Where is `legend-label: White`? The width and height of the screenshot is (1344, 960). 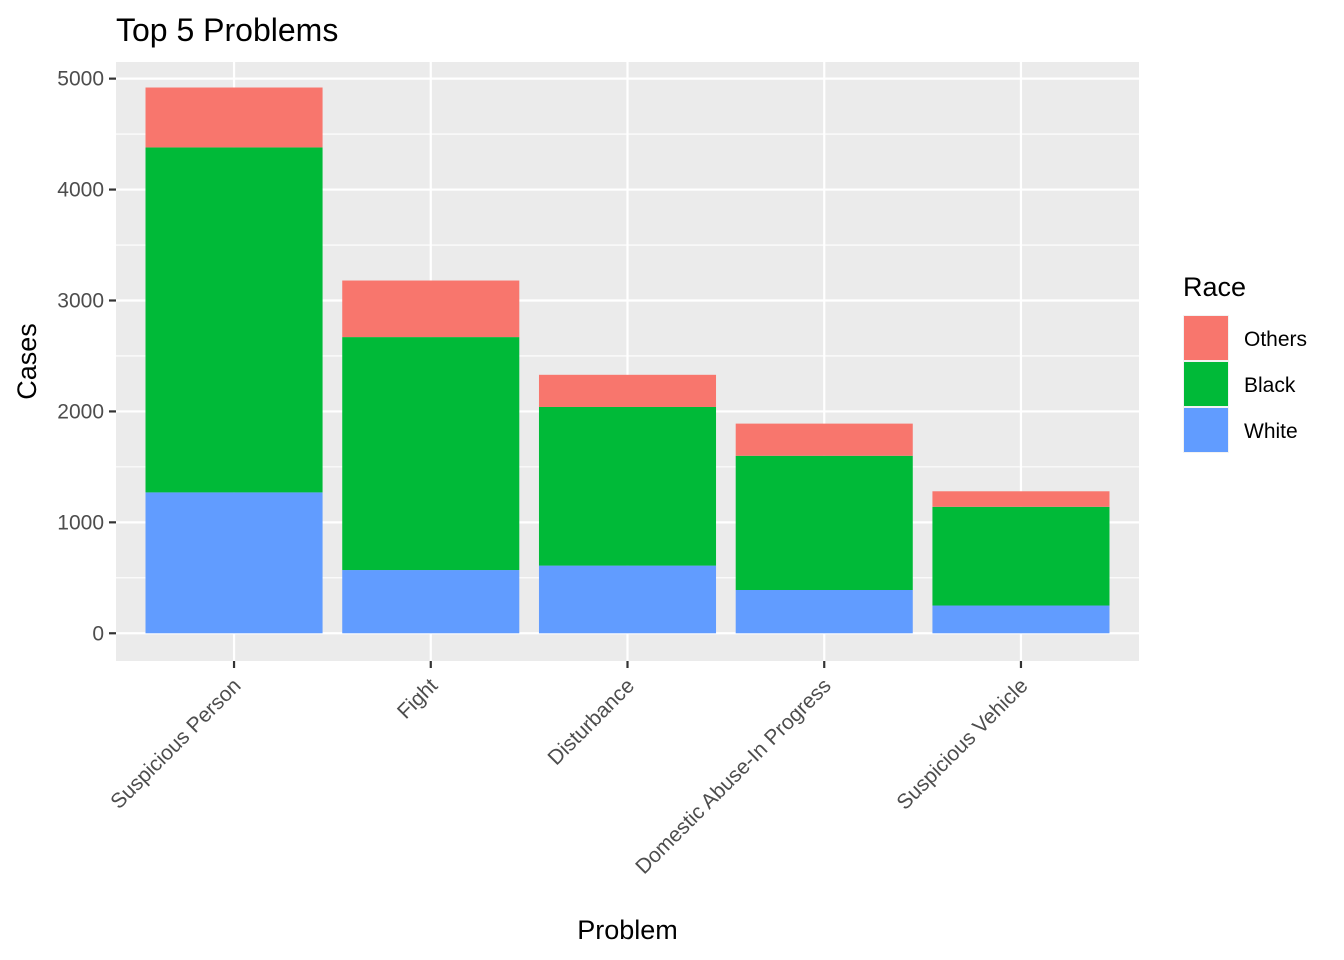
legend-label: White is located at coordinates (1271, 431).